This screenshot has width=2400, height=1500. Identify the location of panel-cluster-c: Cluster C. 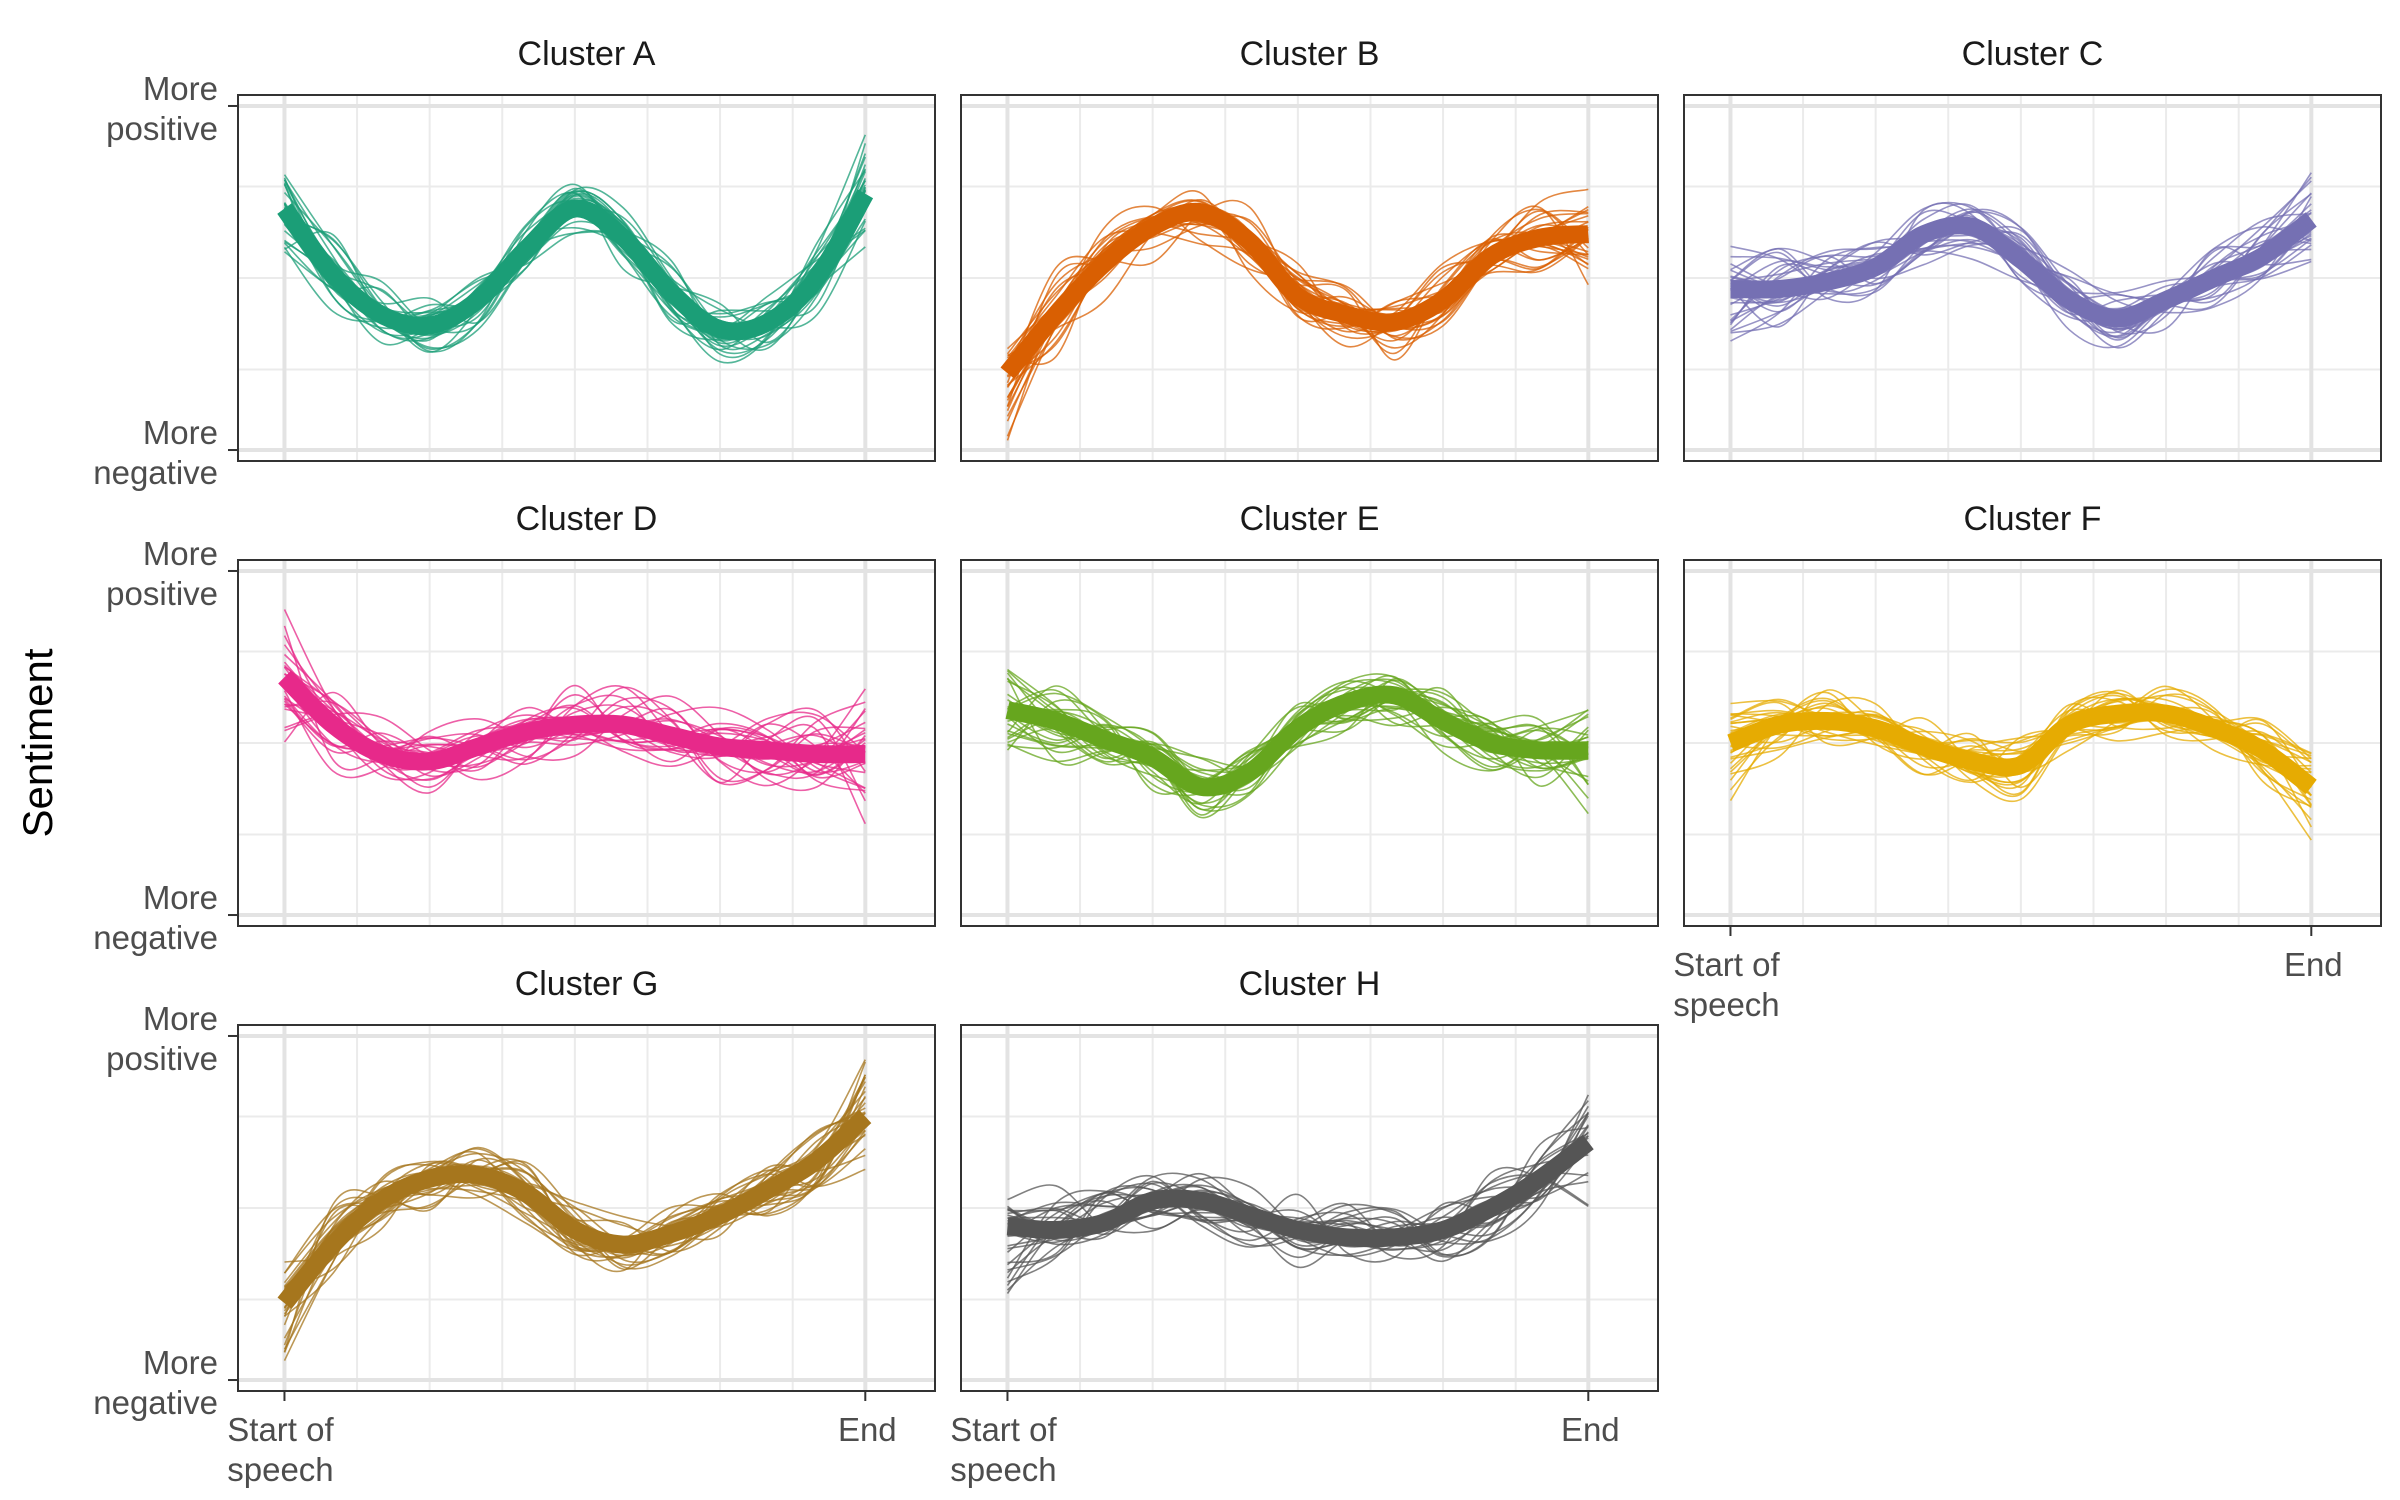
(2032, 248).